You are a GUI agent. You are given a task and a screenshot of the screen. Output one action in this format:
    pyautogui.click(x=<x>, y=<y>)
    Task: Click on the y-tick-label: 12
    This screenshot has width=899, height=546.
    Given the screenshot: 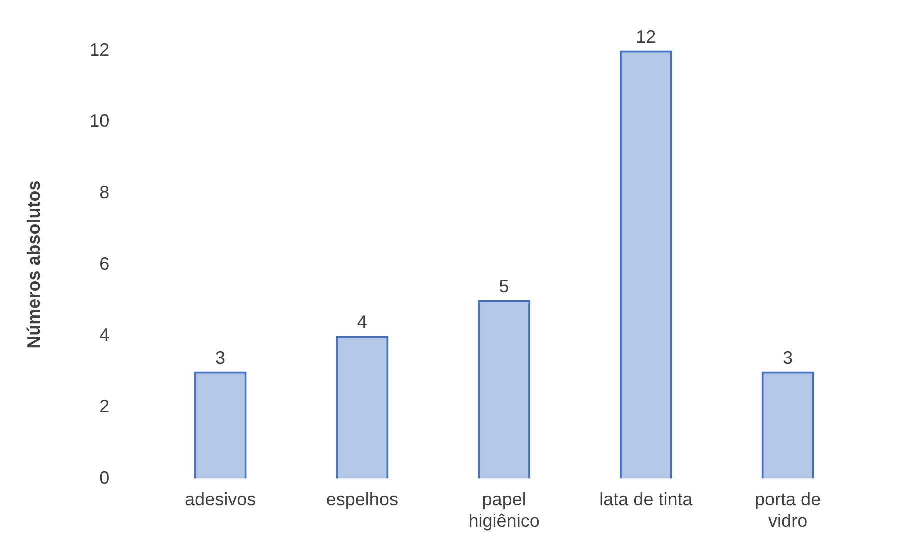 What is the action you would take?
    pyautogui.click(x=100, y=50)
    